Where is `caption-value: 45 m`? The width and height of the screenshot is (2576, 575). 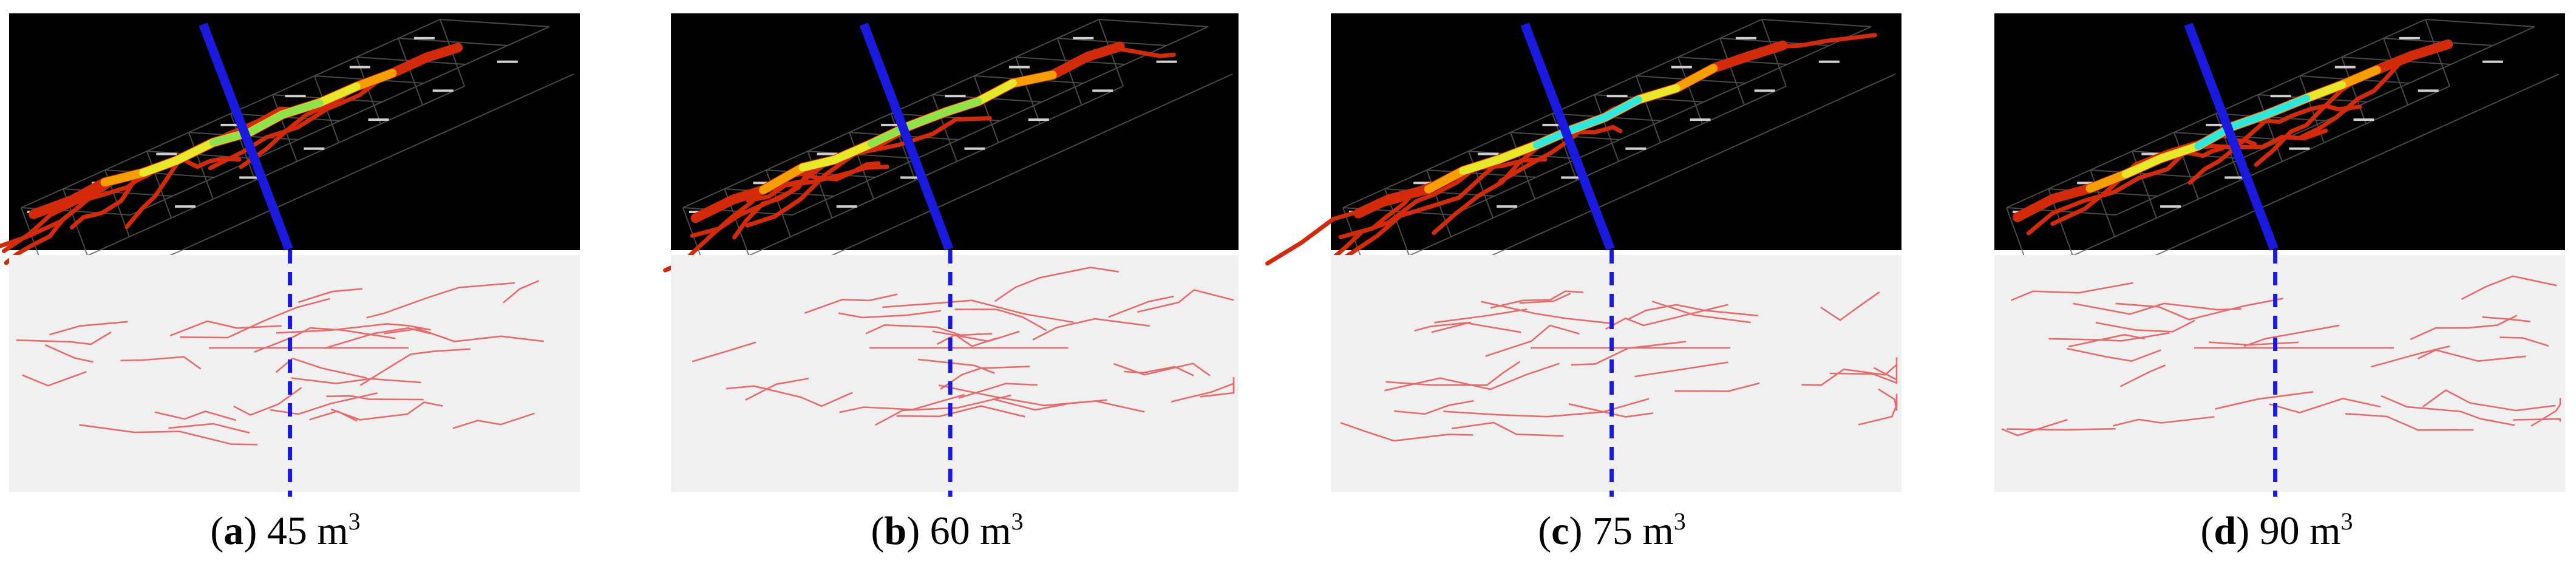
caption-value: 45 m is located at coordinates (302, 531).